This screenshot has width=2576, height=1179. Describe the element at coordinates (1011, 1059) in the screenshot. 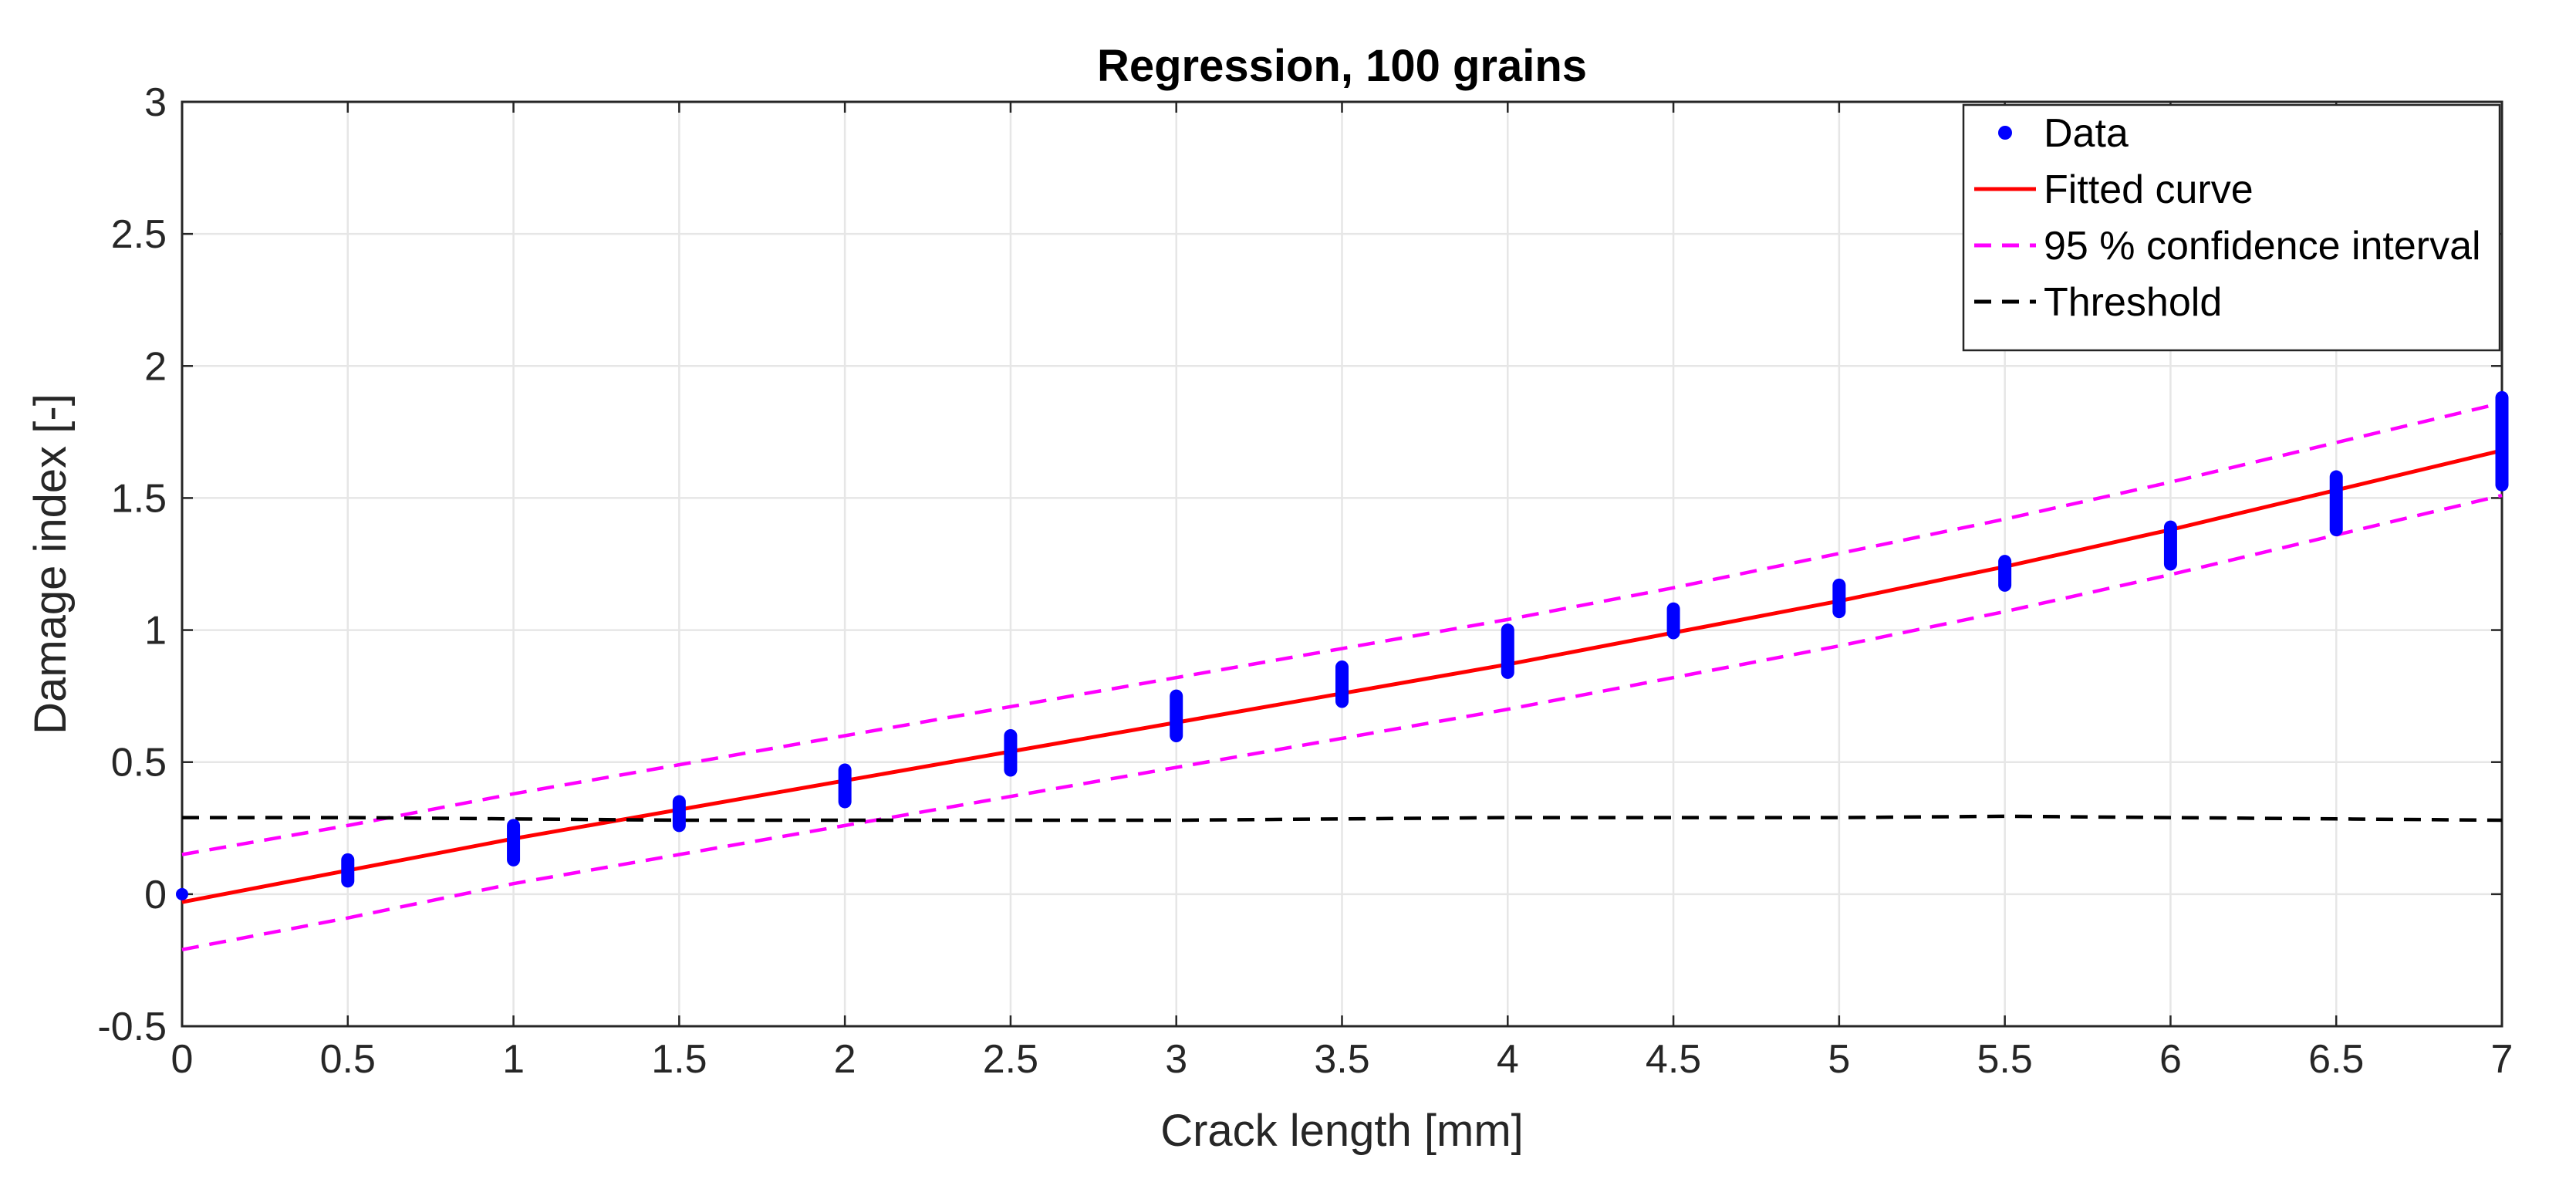

I see `x-tick-label: 2.5` at that location.